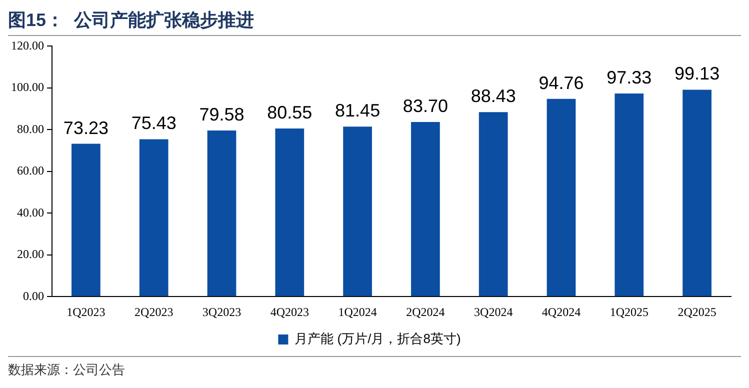  I want to click on legend-label: 月产能 (万片/月，折合8英寸), so click(377, 338).